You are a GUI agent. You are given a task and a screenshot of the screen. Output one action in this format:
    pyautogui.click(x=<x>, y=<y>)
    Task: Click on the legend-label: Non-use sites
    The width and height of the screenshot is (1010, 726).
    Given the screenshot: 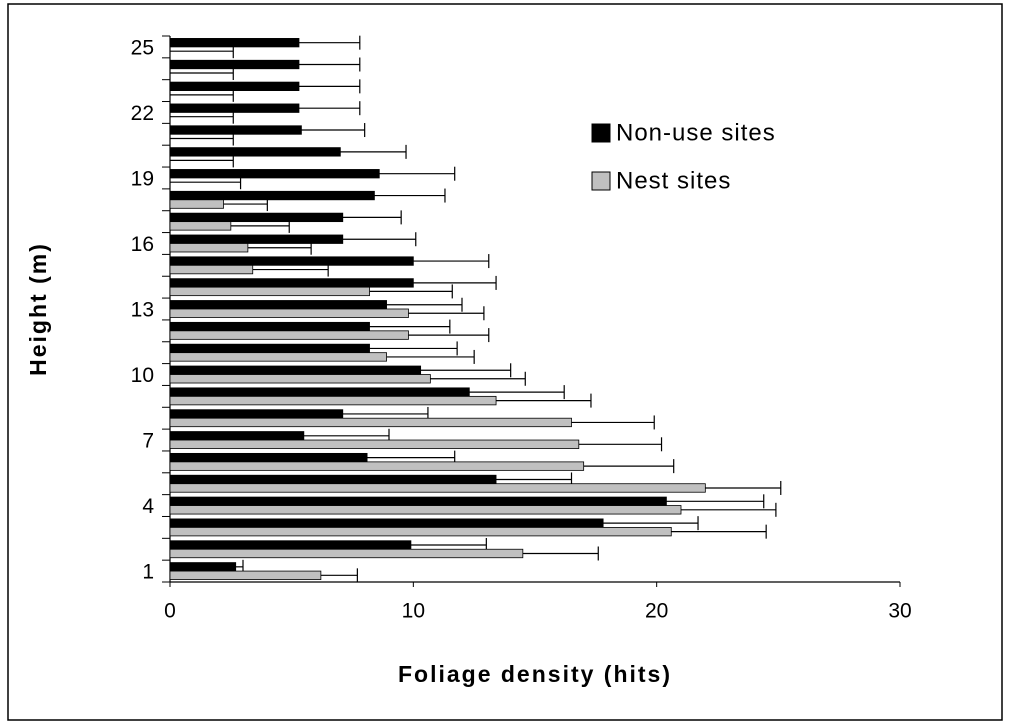 What is the action you would take?
    pyautogui.click(x=696, y=132)
    